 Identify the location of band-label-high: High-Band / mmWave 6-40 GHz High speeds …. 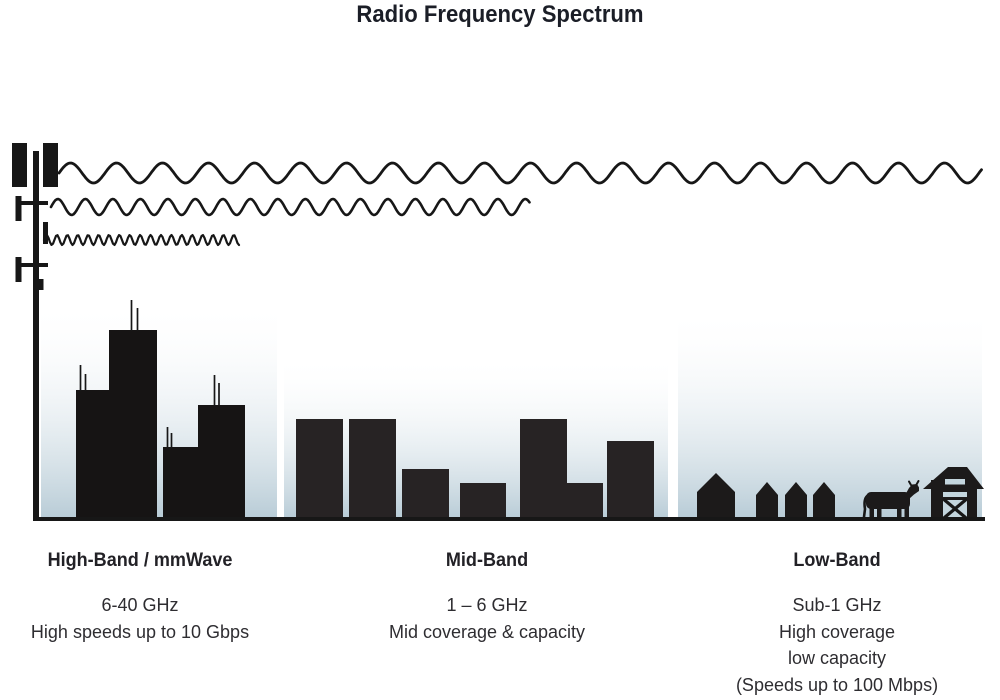
(145, 597).